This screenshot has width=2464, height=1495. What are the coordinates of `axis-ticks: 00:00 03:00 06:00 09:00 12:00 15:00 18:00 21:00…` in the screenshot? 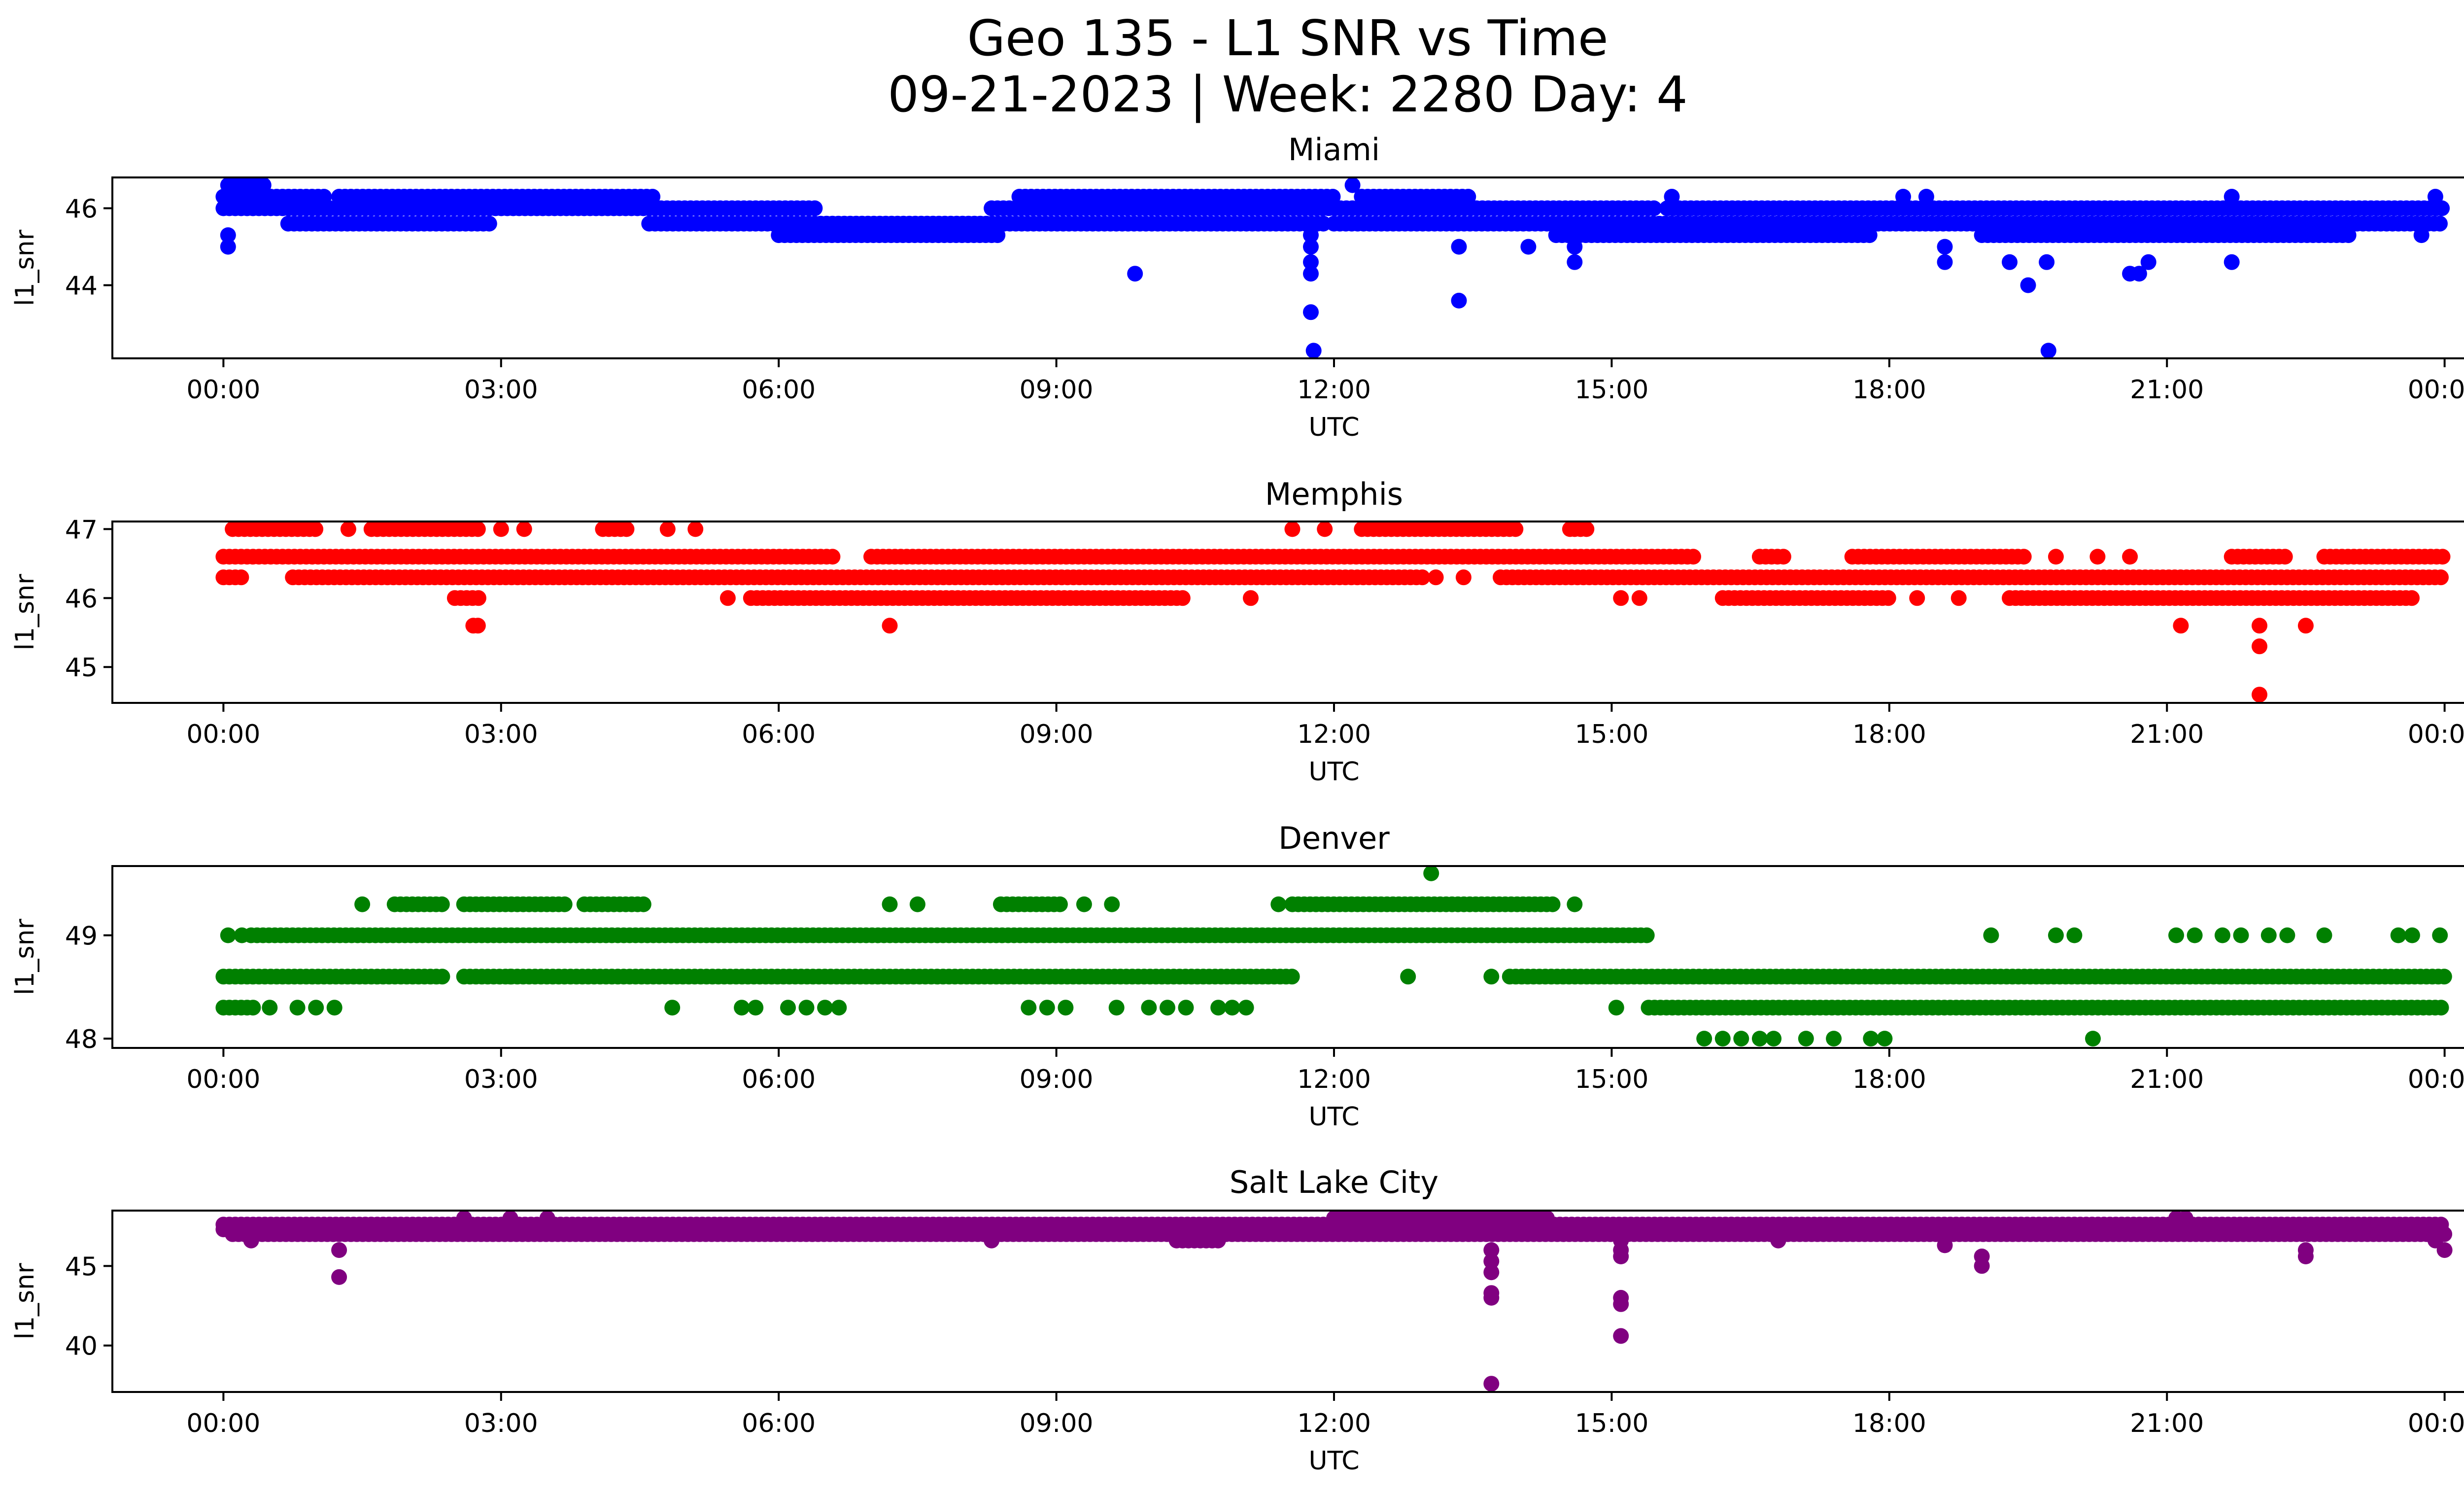 It's located at (1264, 1007).